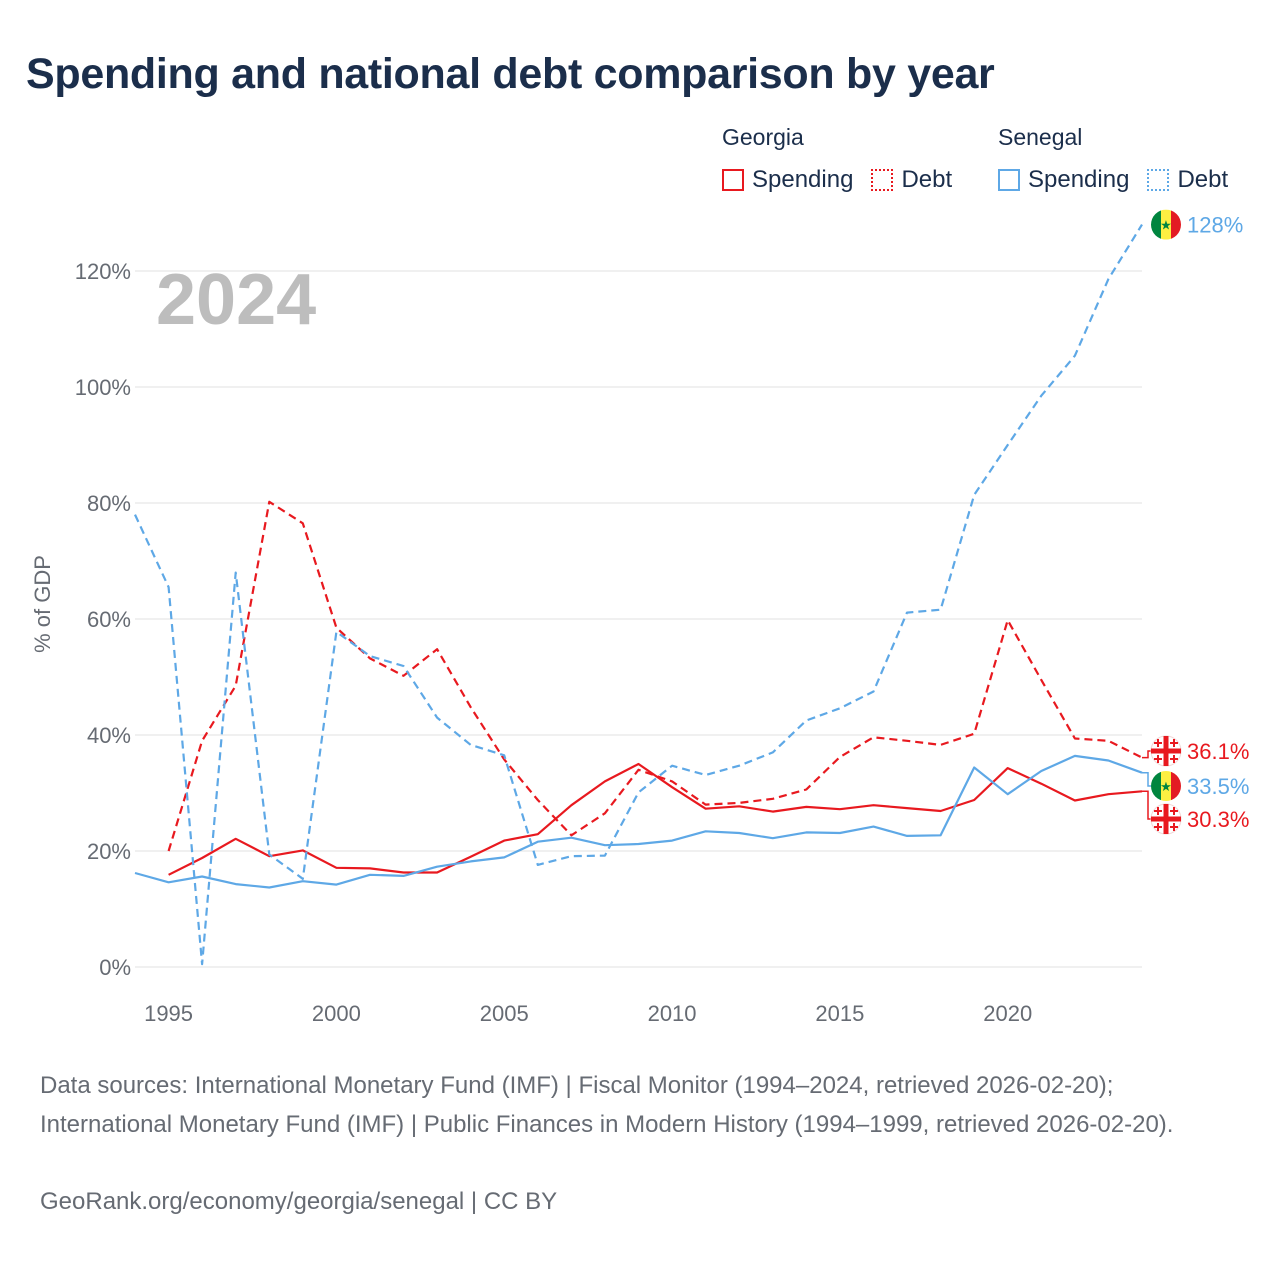 The width and height of the screenshot is (1280, 1280). I want to click on y-tick-label: 40%, so click(109, 735).